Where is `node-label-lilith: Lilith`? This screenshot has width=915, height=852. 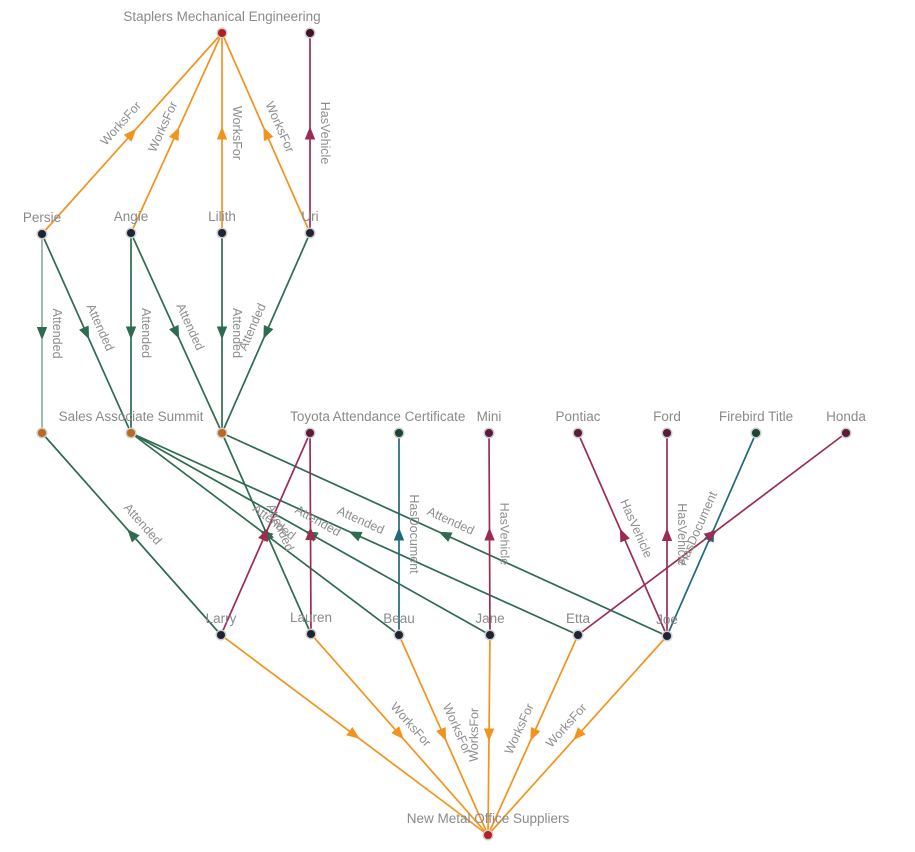 node-label-lilith: Lilith is located at coordinates (222, 216).